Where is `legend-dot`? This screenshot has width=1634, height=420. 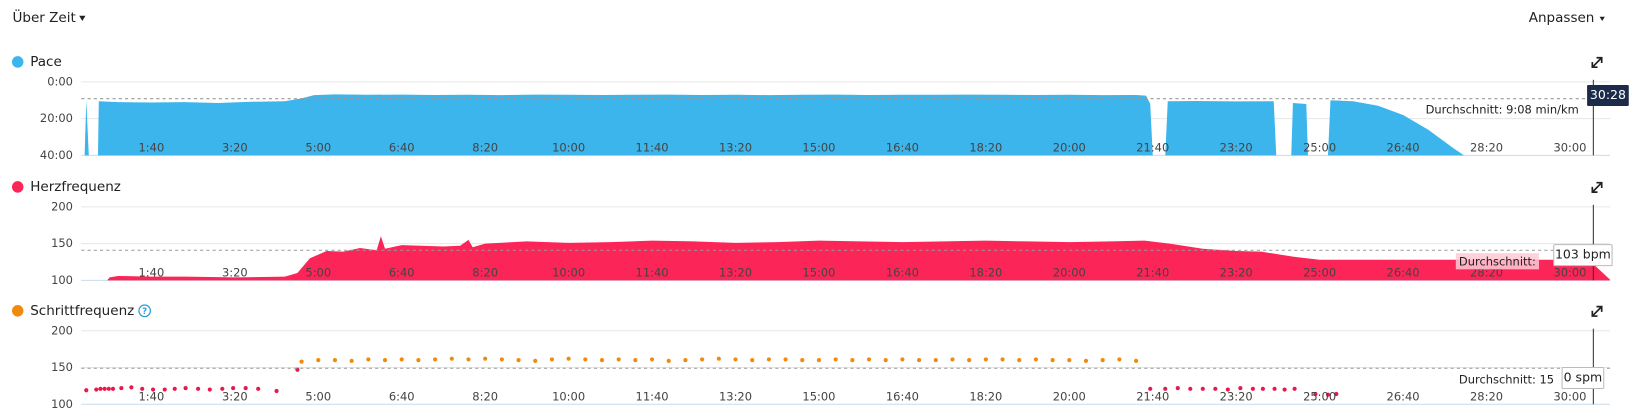 legend-dot is located at coordinates (17, 62).